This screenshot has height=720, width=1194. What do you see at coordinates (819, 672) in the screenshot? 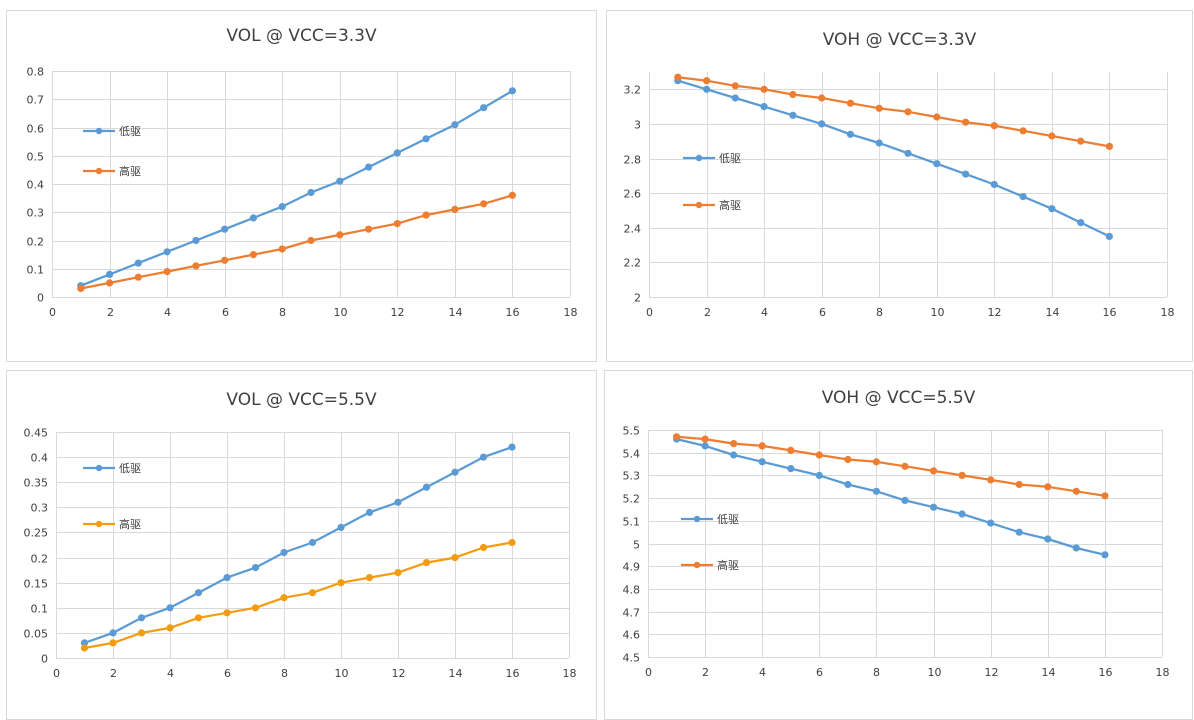
I see `x-tick-label: 6` at bounding box center [819, 672].